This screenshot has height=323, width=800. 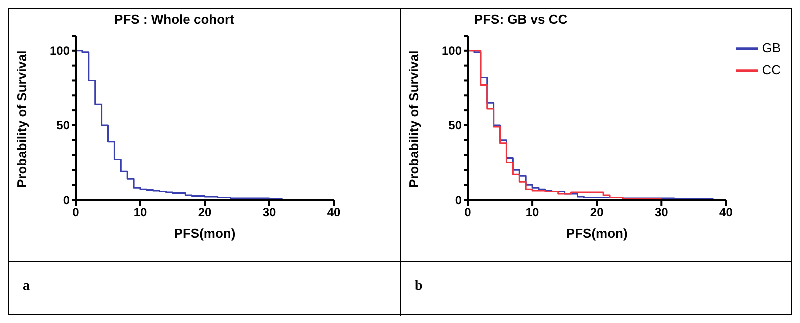 I want to click on chart-title: PFS: GB vs CC, so click(x=521, y=20).